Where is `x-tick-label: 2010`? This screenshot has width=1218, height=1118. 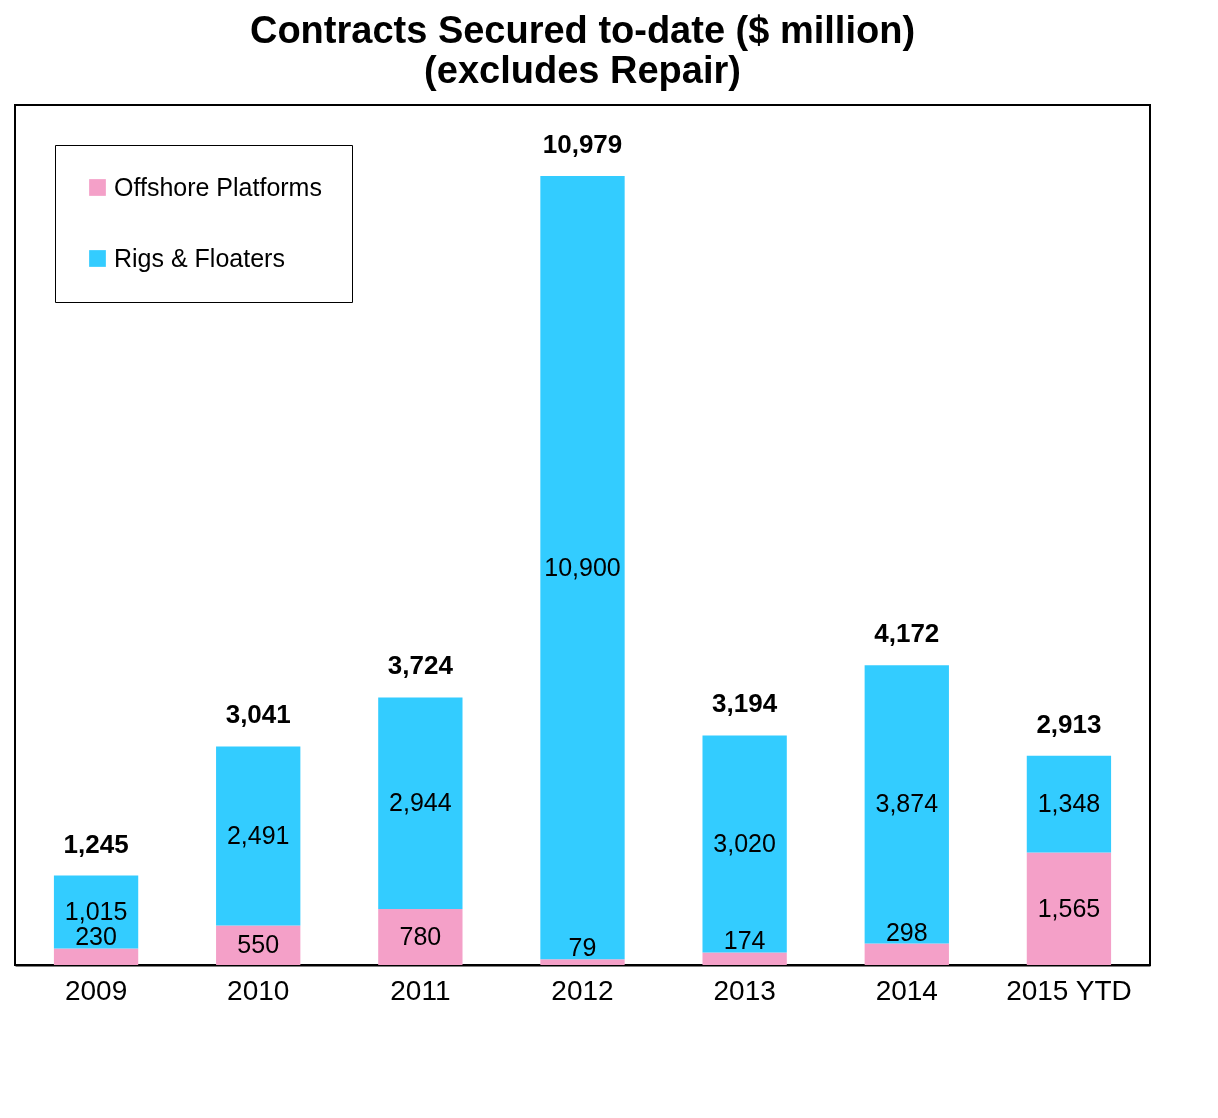 x-tick-label: 2010 is located at coordinates (258, 990).